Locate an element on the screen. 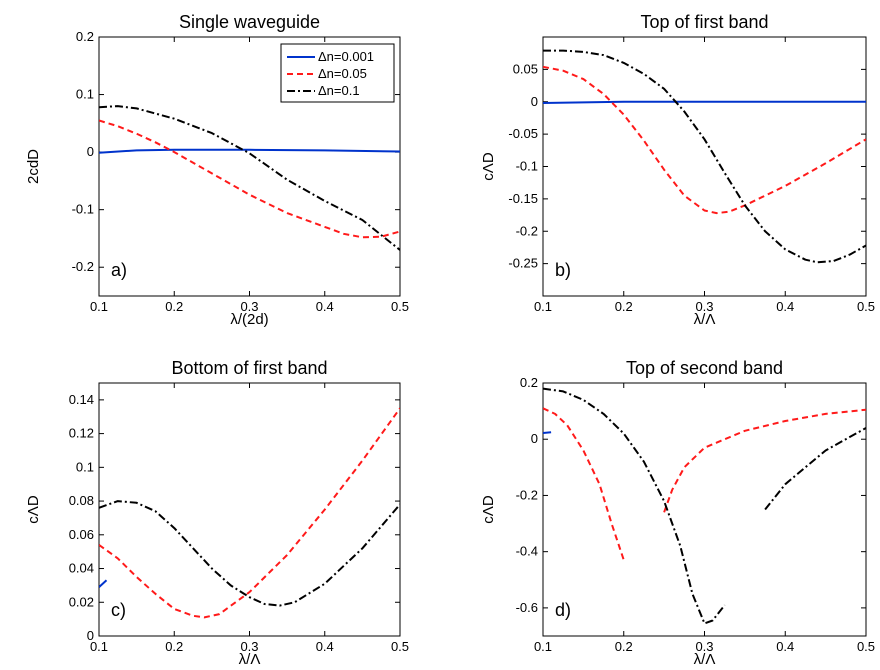 The width and height of the screenshot is (880, 670). legend: Δn=0.001 Δn=0.05 Δn=0.1 is located at coordinates (337, 73).